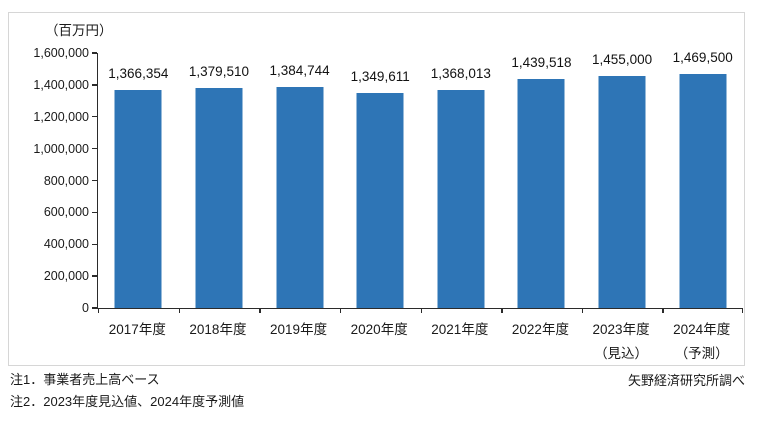 The height and width of the screenshot is (443, 758). I want to click on bar-cell: 1,439,518, so click(541, 180).